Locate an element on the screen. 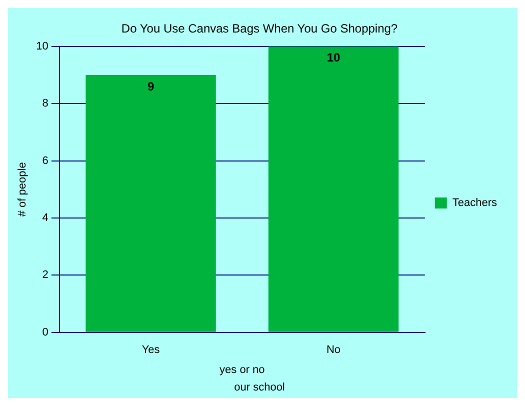 The width and height of the screenshot is (525, 406). x-tick-label: No is located at coordinates (333, 350).